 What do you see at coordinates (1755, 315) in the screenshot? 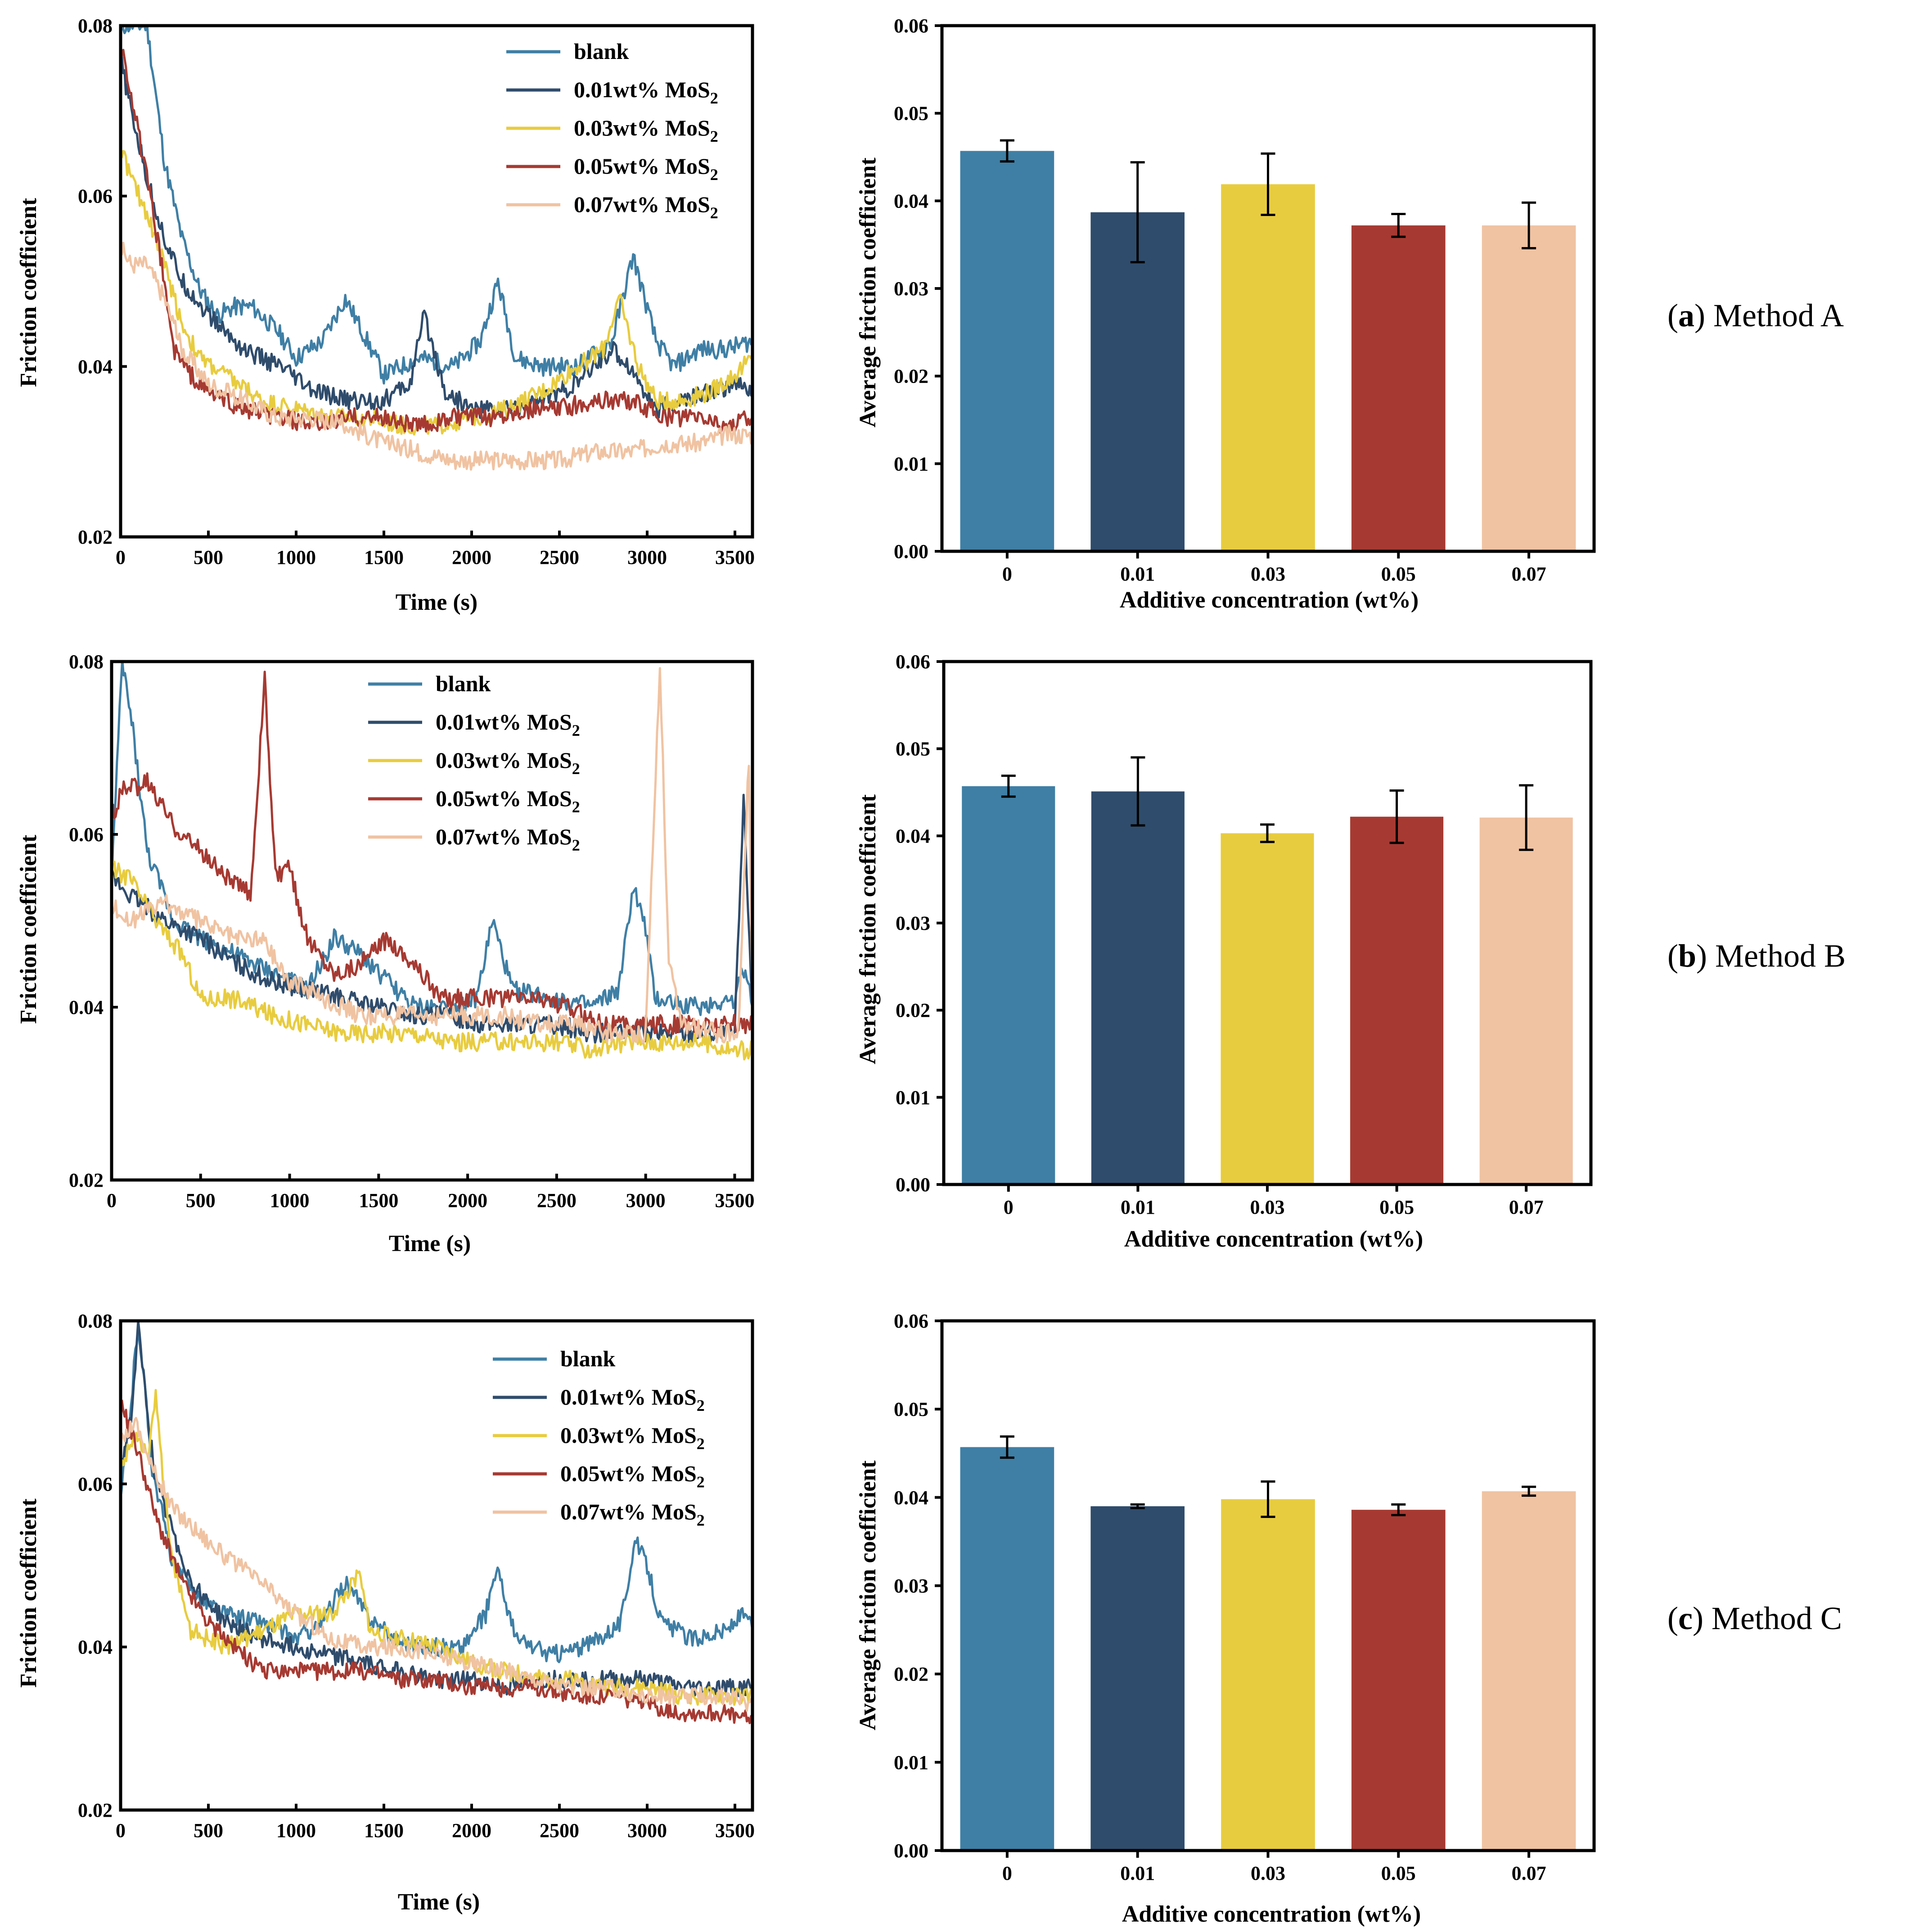
I see `caption-method-a: (a) Method A` at bounding box center [1755, 315].